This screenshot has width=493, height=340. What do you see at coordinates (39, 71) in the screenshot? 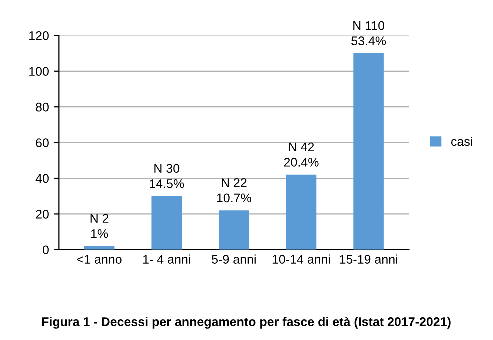
I see `y-tick-label: 100` at bounding box center [39, 71].